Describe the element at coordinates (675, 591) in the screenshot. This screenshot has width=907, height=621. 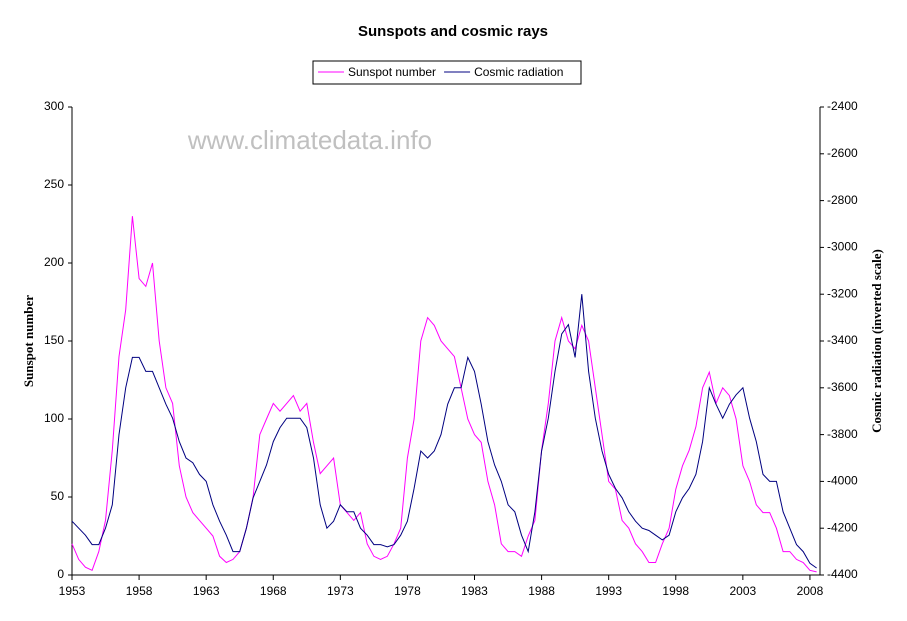
I see `x-tick-label: 1998` at that location.